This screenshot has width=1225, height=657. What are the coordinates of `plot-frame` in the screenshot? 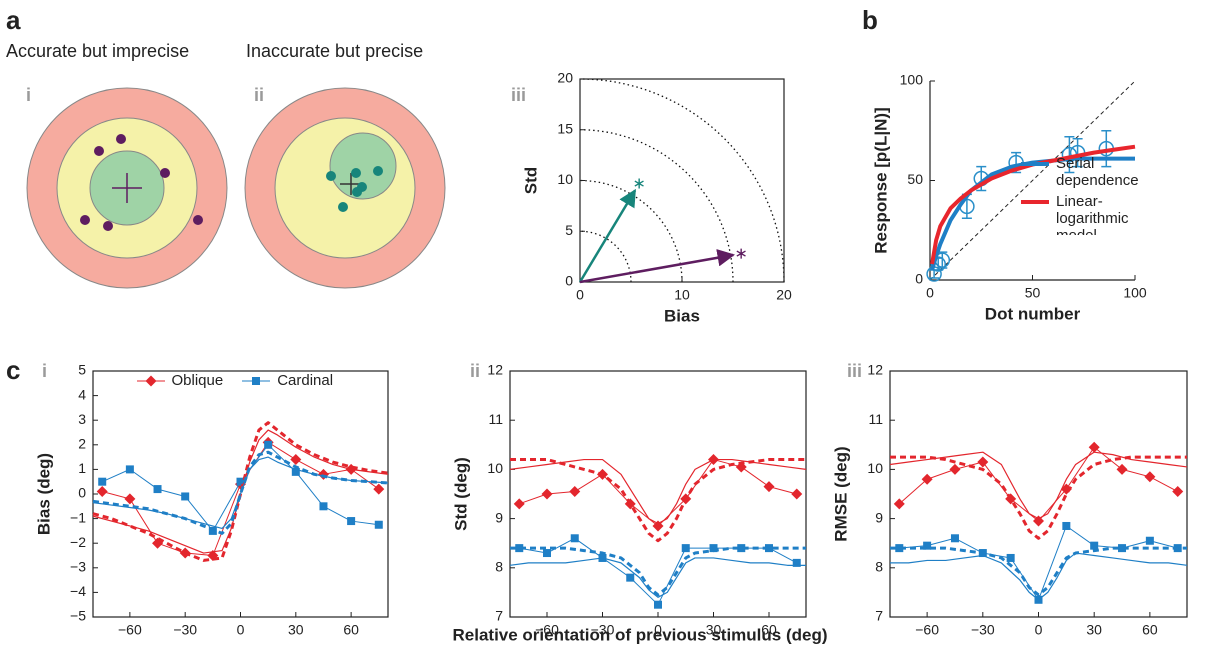 It's located at (658, 494).